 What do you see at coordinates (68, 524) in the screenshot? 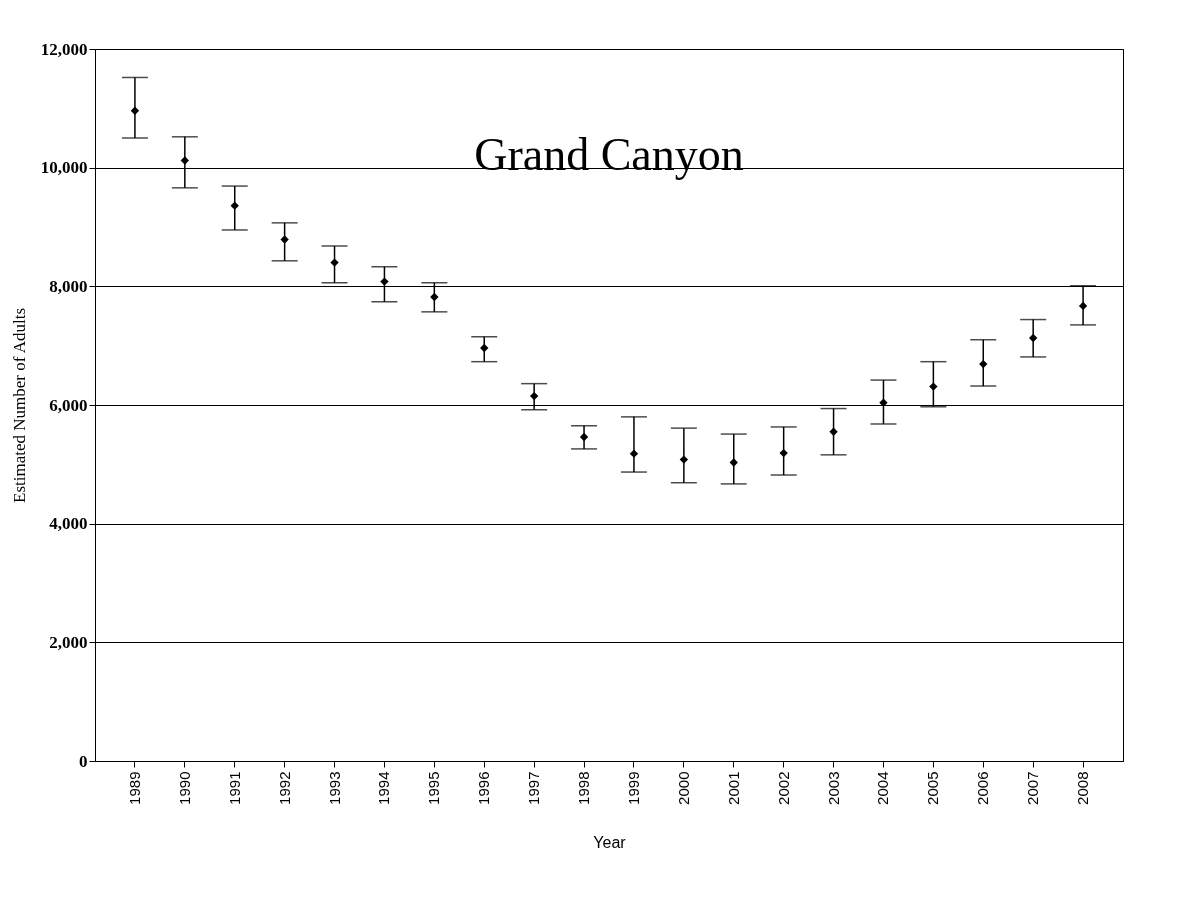
I see `y-tick-label: 4,000` at bounding box center [68, 524].